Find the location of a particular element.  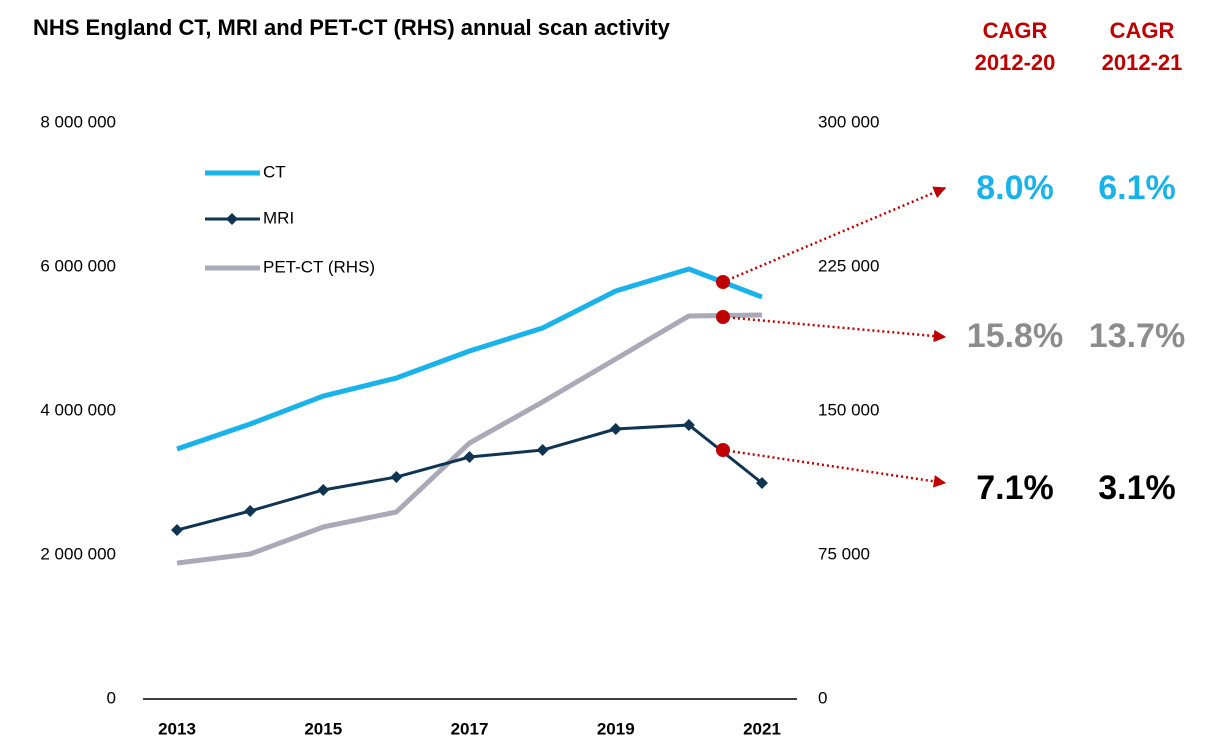

y2-tick-label: 300 000 is located at coordinates (848, 121).